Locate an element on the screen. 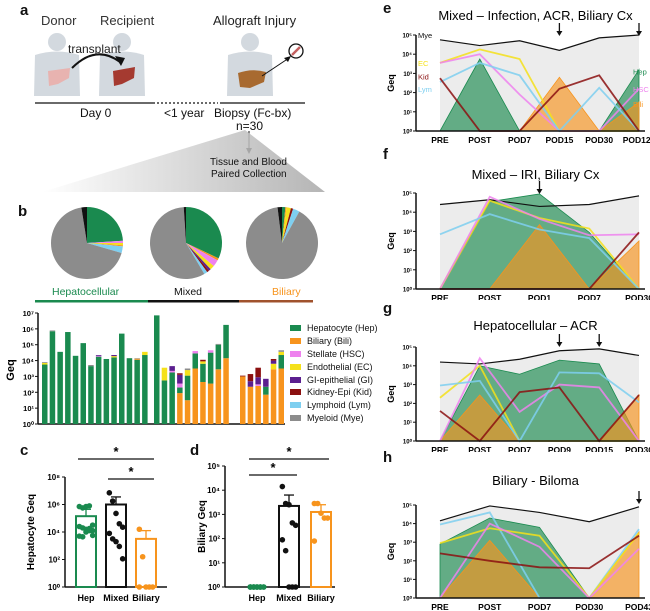 Image resolution: width=650 pixels, height=611 pixels. collection-label-2: Paired Collection is located at coordinates (249, 174).